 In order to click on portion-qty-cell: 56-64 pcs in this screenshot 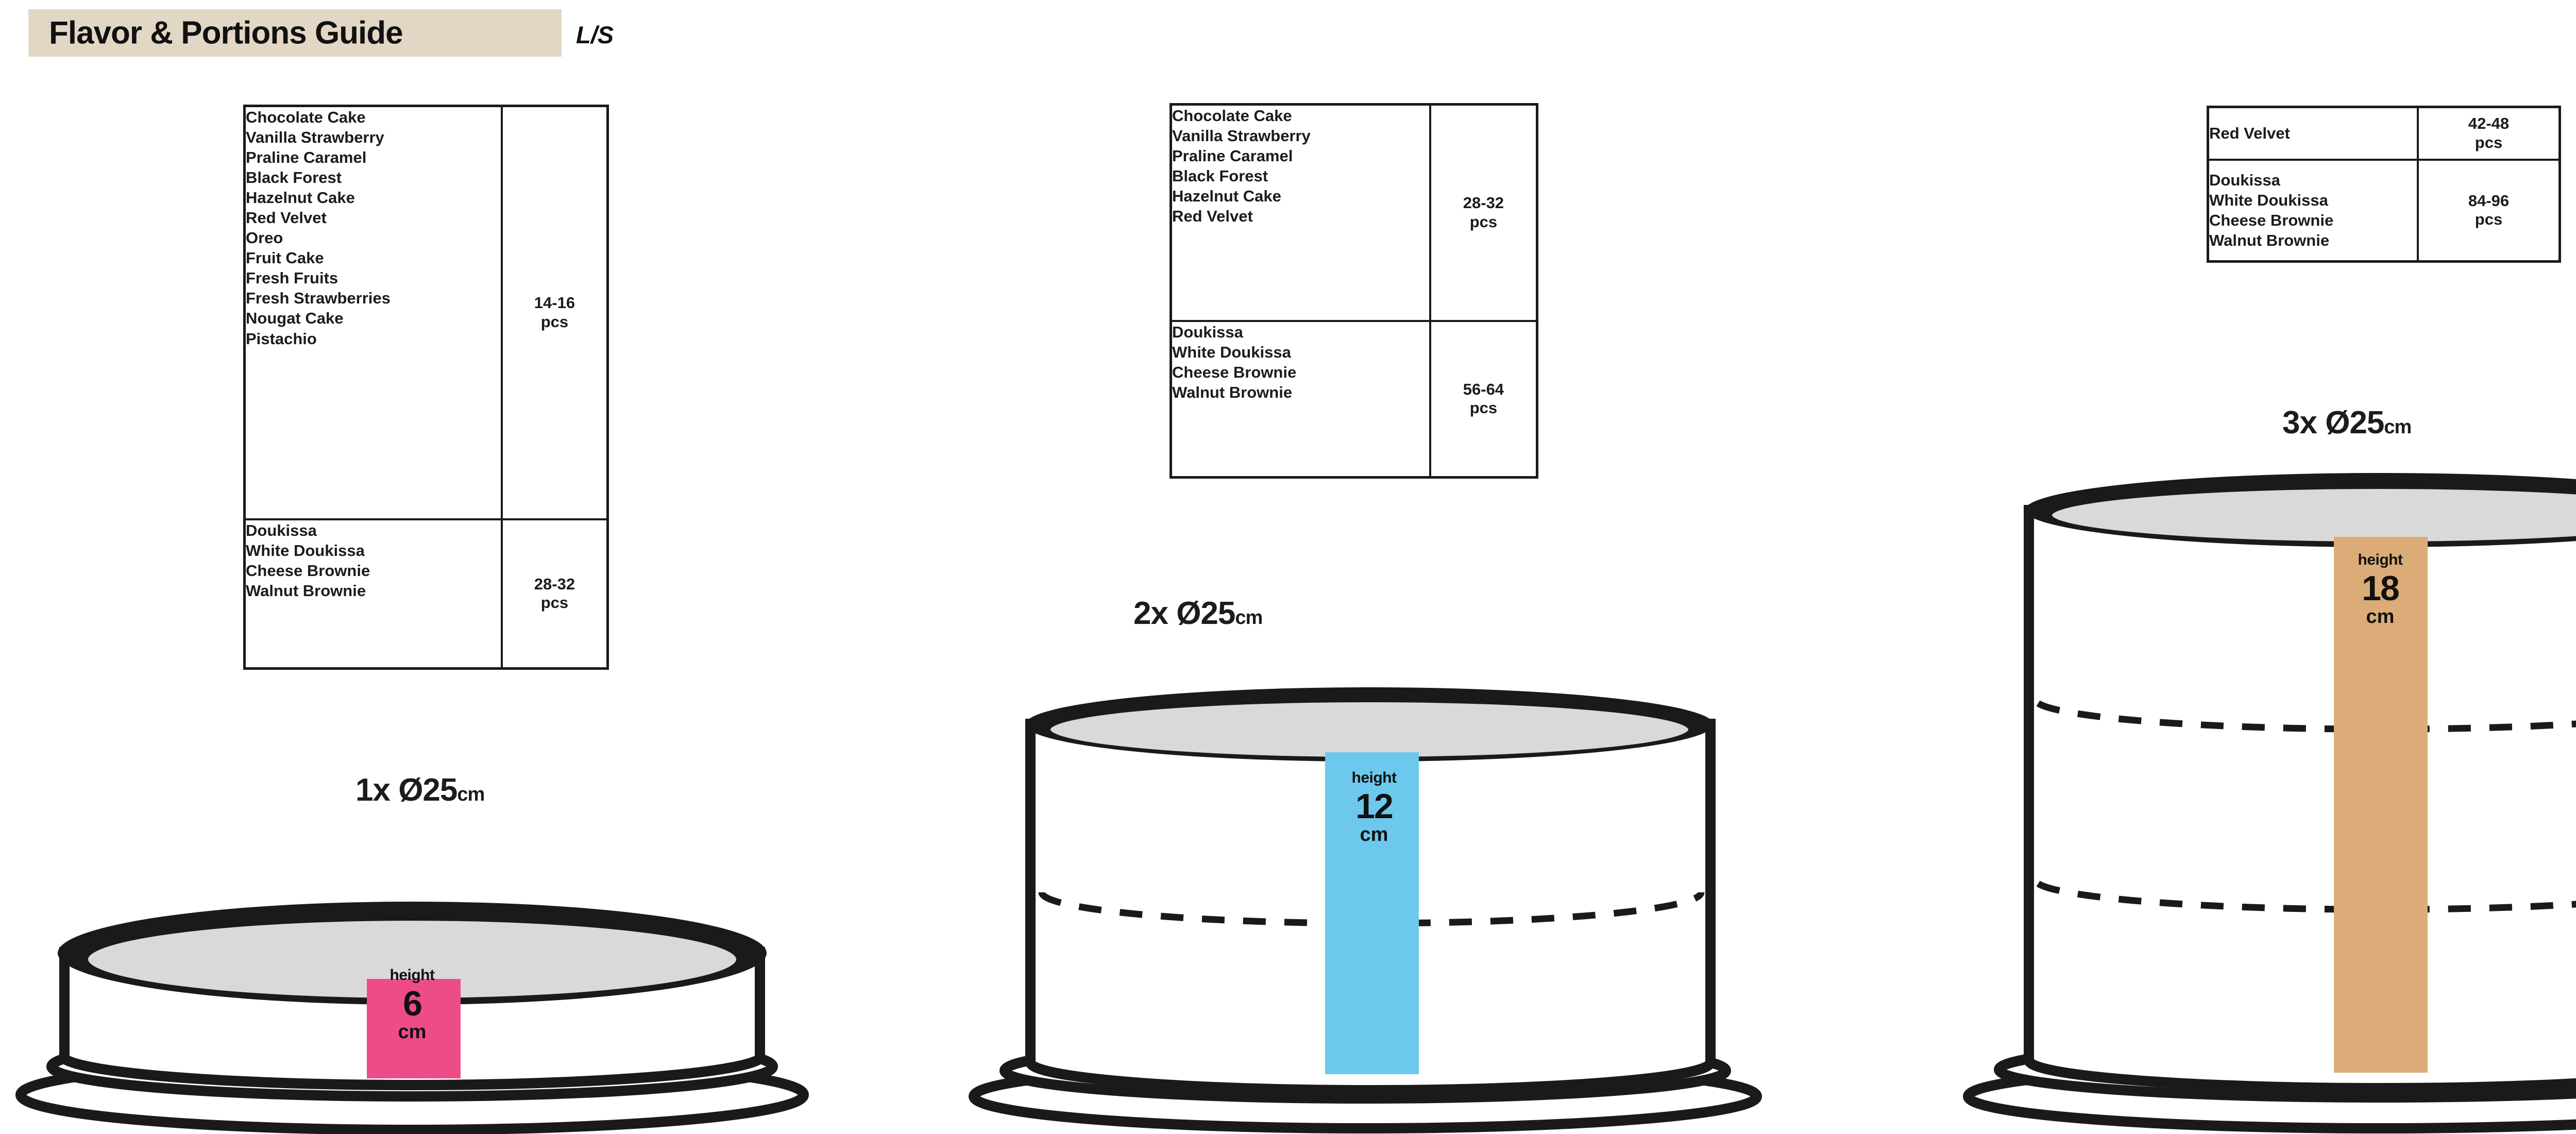, I will do `click(1483, 399)`.